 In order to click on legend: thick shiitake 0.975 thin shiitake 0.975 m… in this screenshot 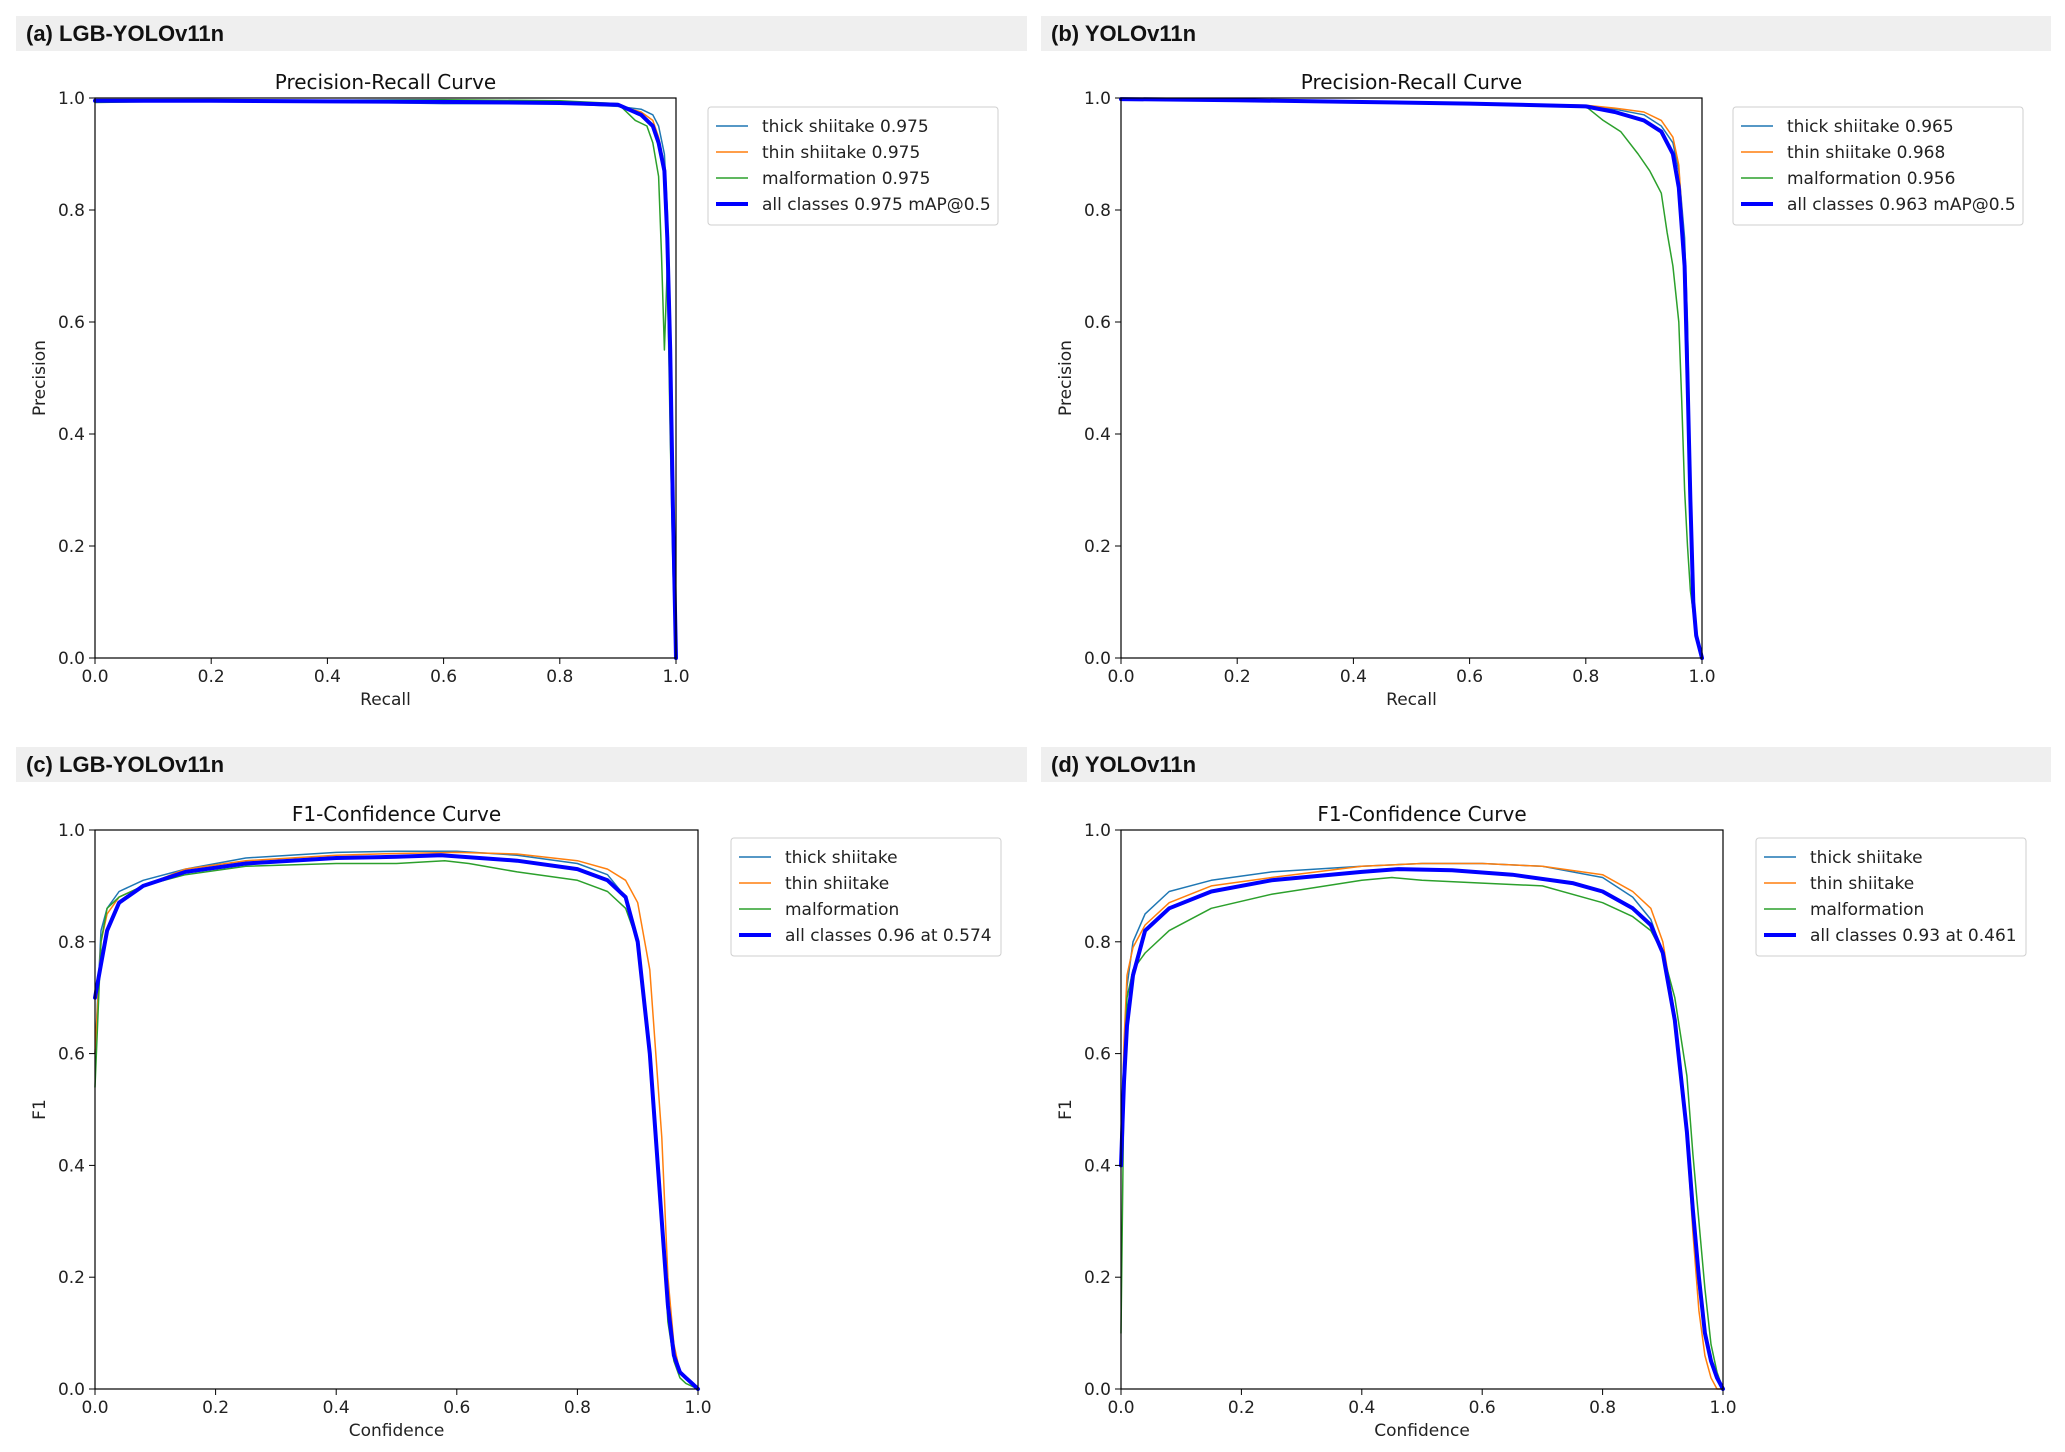, I will do `click(853, 166)`.